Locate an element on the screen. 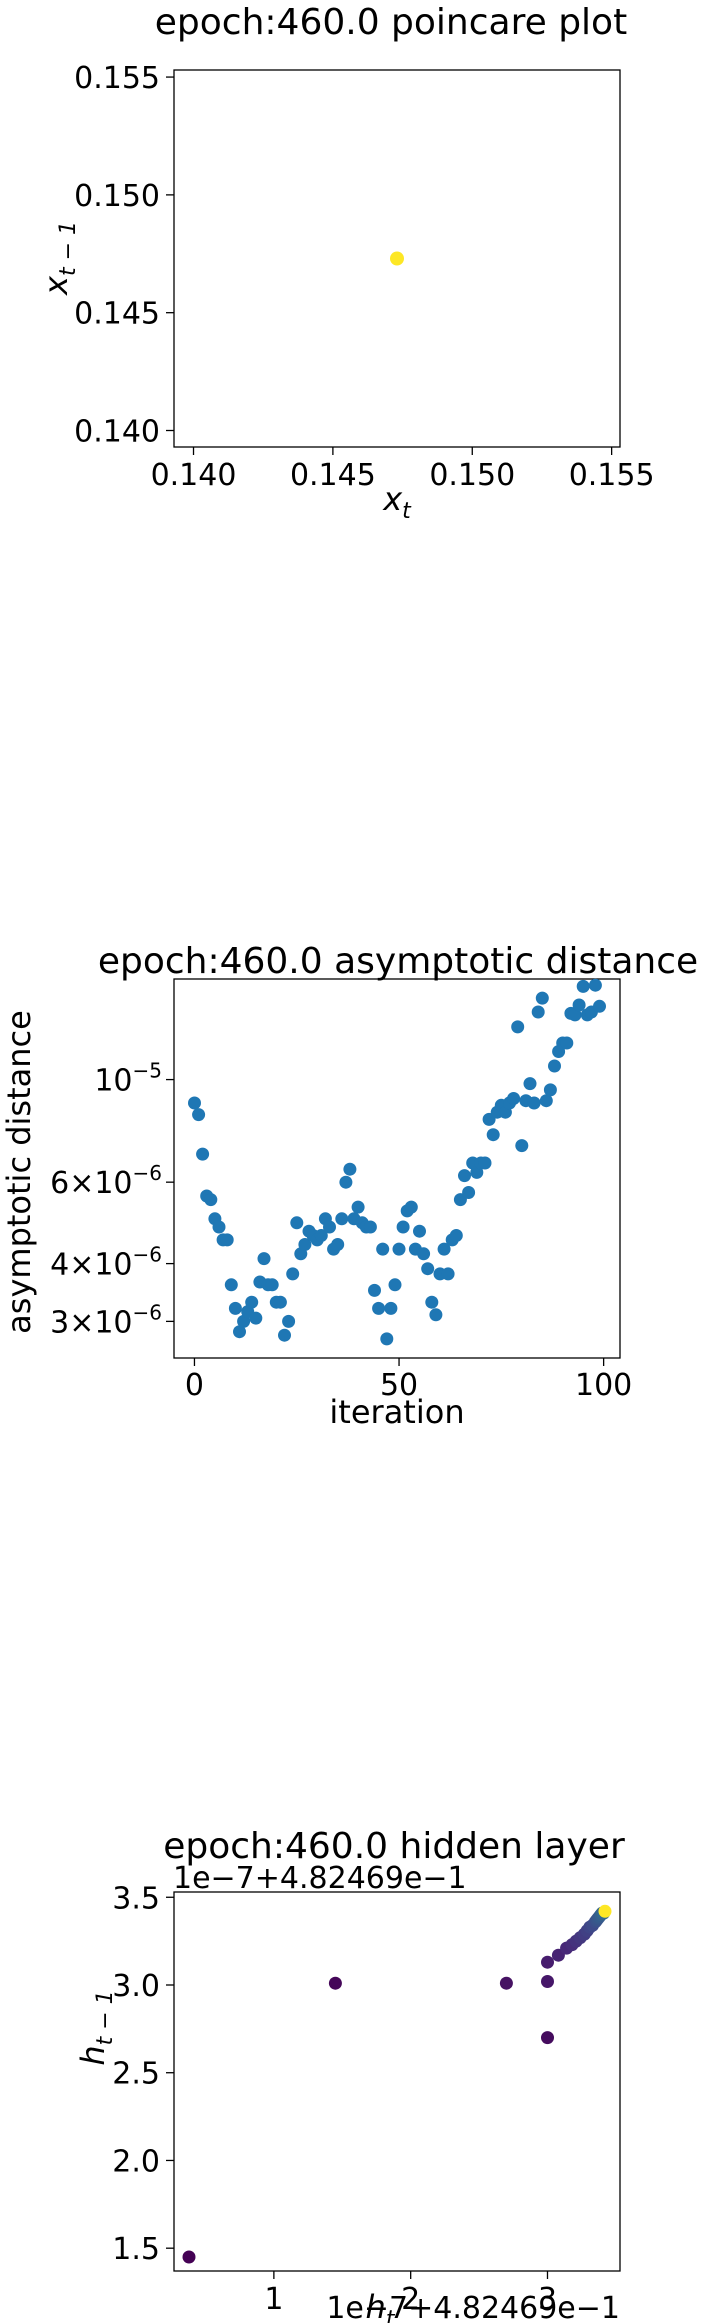 The width and height of the screenshot is (702, 2323). hidden-y-ticks: 1.5 2.0 2.5 3.0 3.5 is located at coordinates (143, 2074).